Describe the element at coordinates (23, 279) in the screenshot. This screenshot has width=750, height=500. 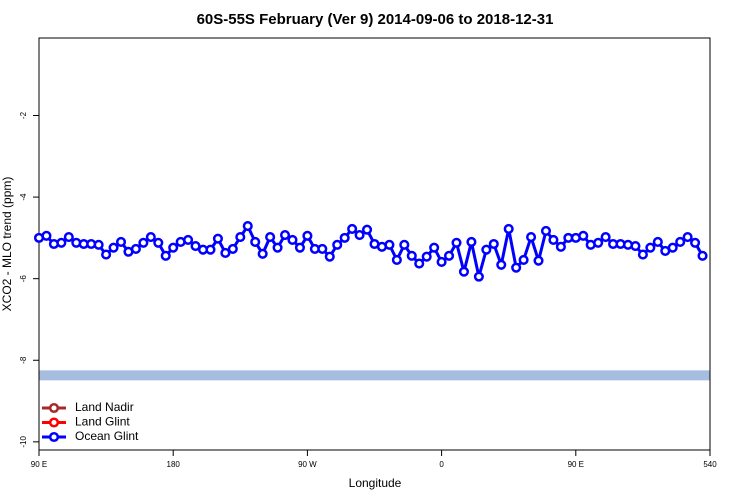
I see `y-tick-label: -6` at that location.